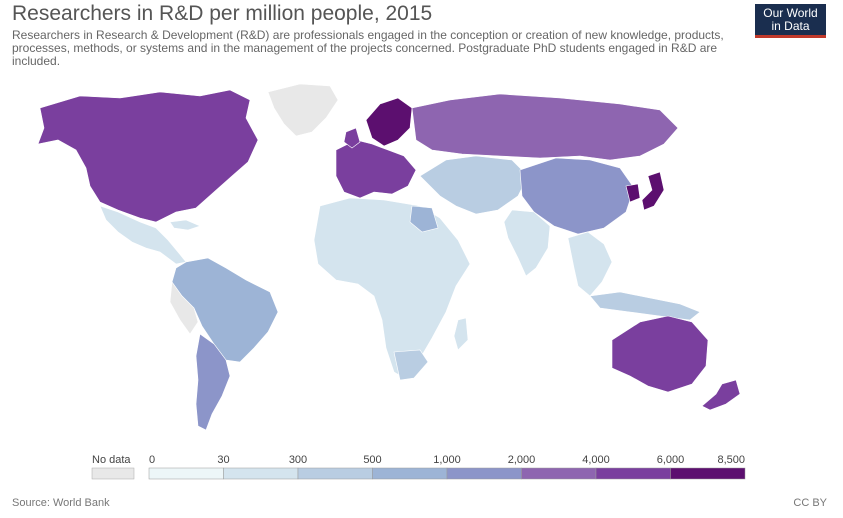 The width and height of the screenshot is (843, 518). What do you see at coordinates (671, 460) in the screenshot?
I see `legend-tick-label: 6,000` at bounding box center [671, 460].